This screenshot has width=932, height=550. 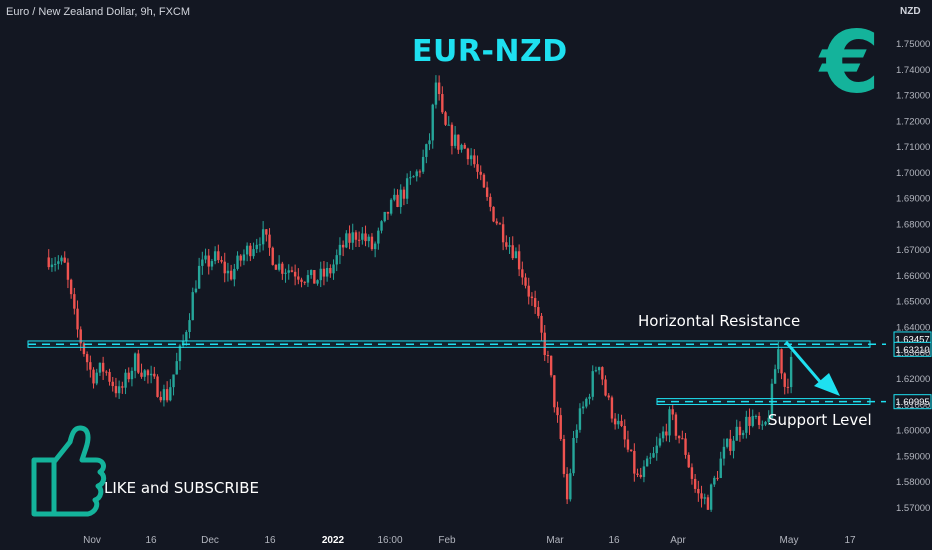 I want to click on support-label: Support Level, so click(x=820, y=420).